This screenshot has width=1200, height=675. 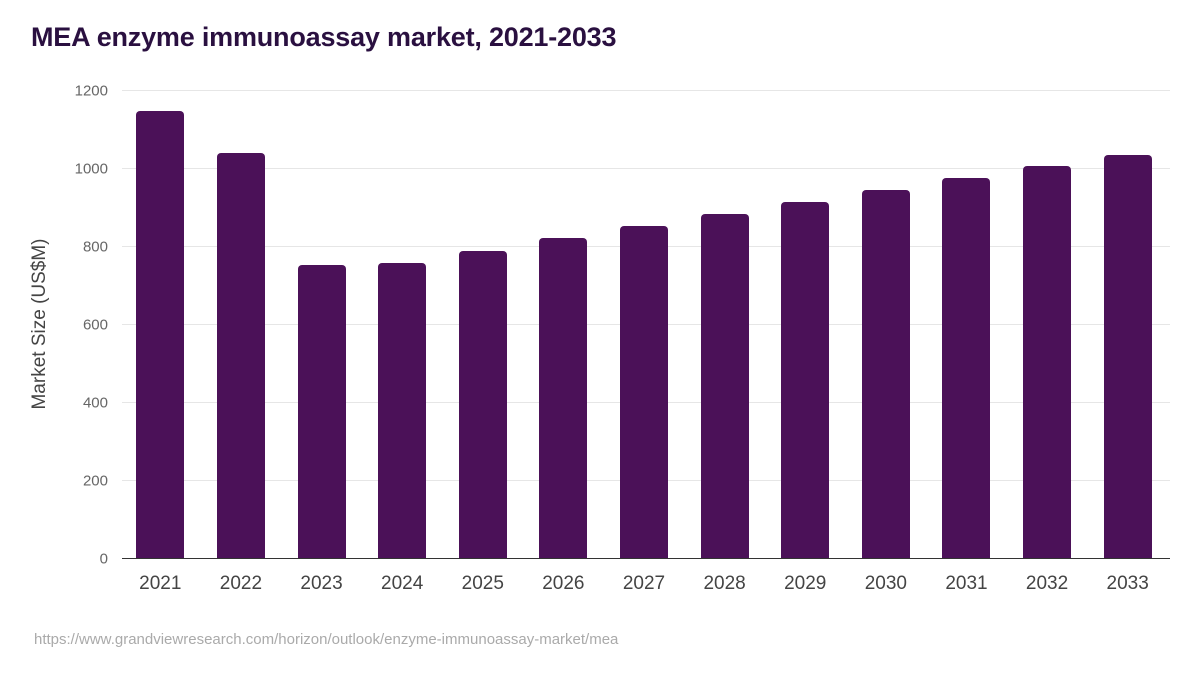 I want to click on bar-2027, so click(x=644, y=391).